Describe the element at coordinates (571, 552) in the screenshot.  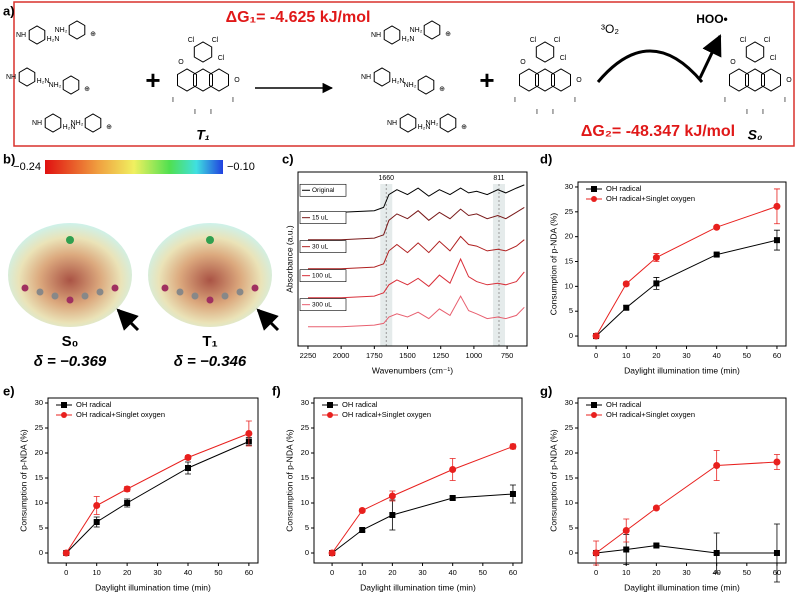
I see `y-tick-label: 0` at that location.